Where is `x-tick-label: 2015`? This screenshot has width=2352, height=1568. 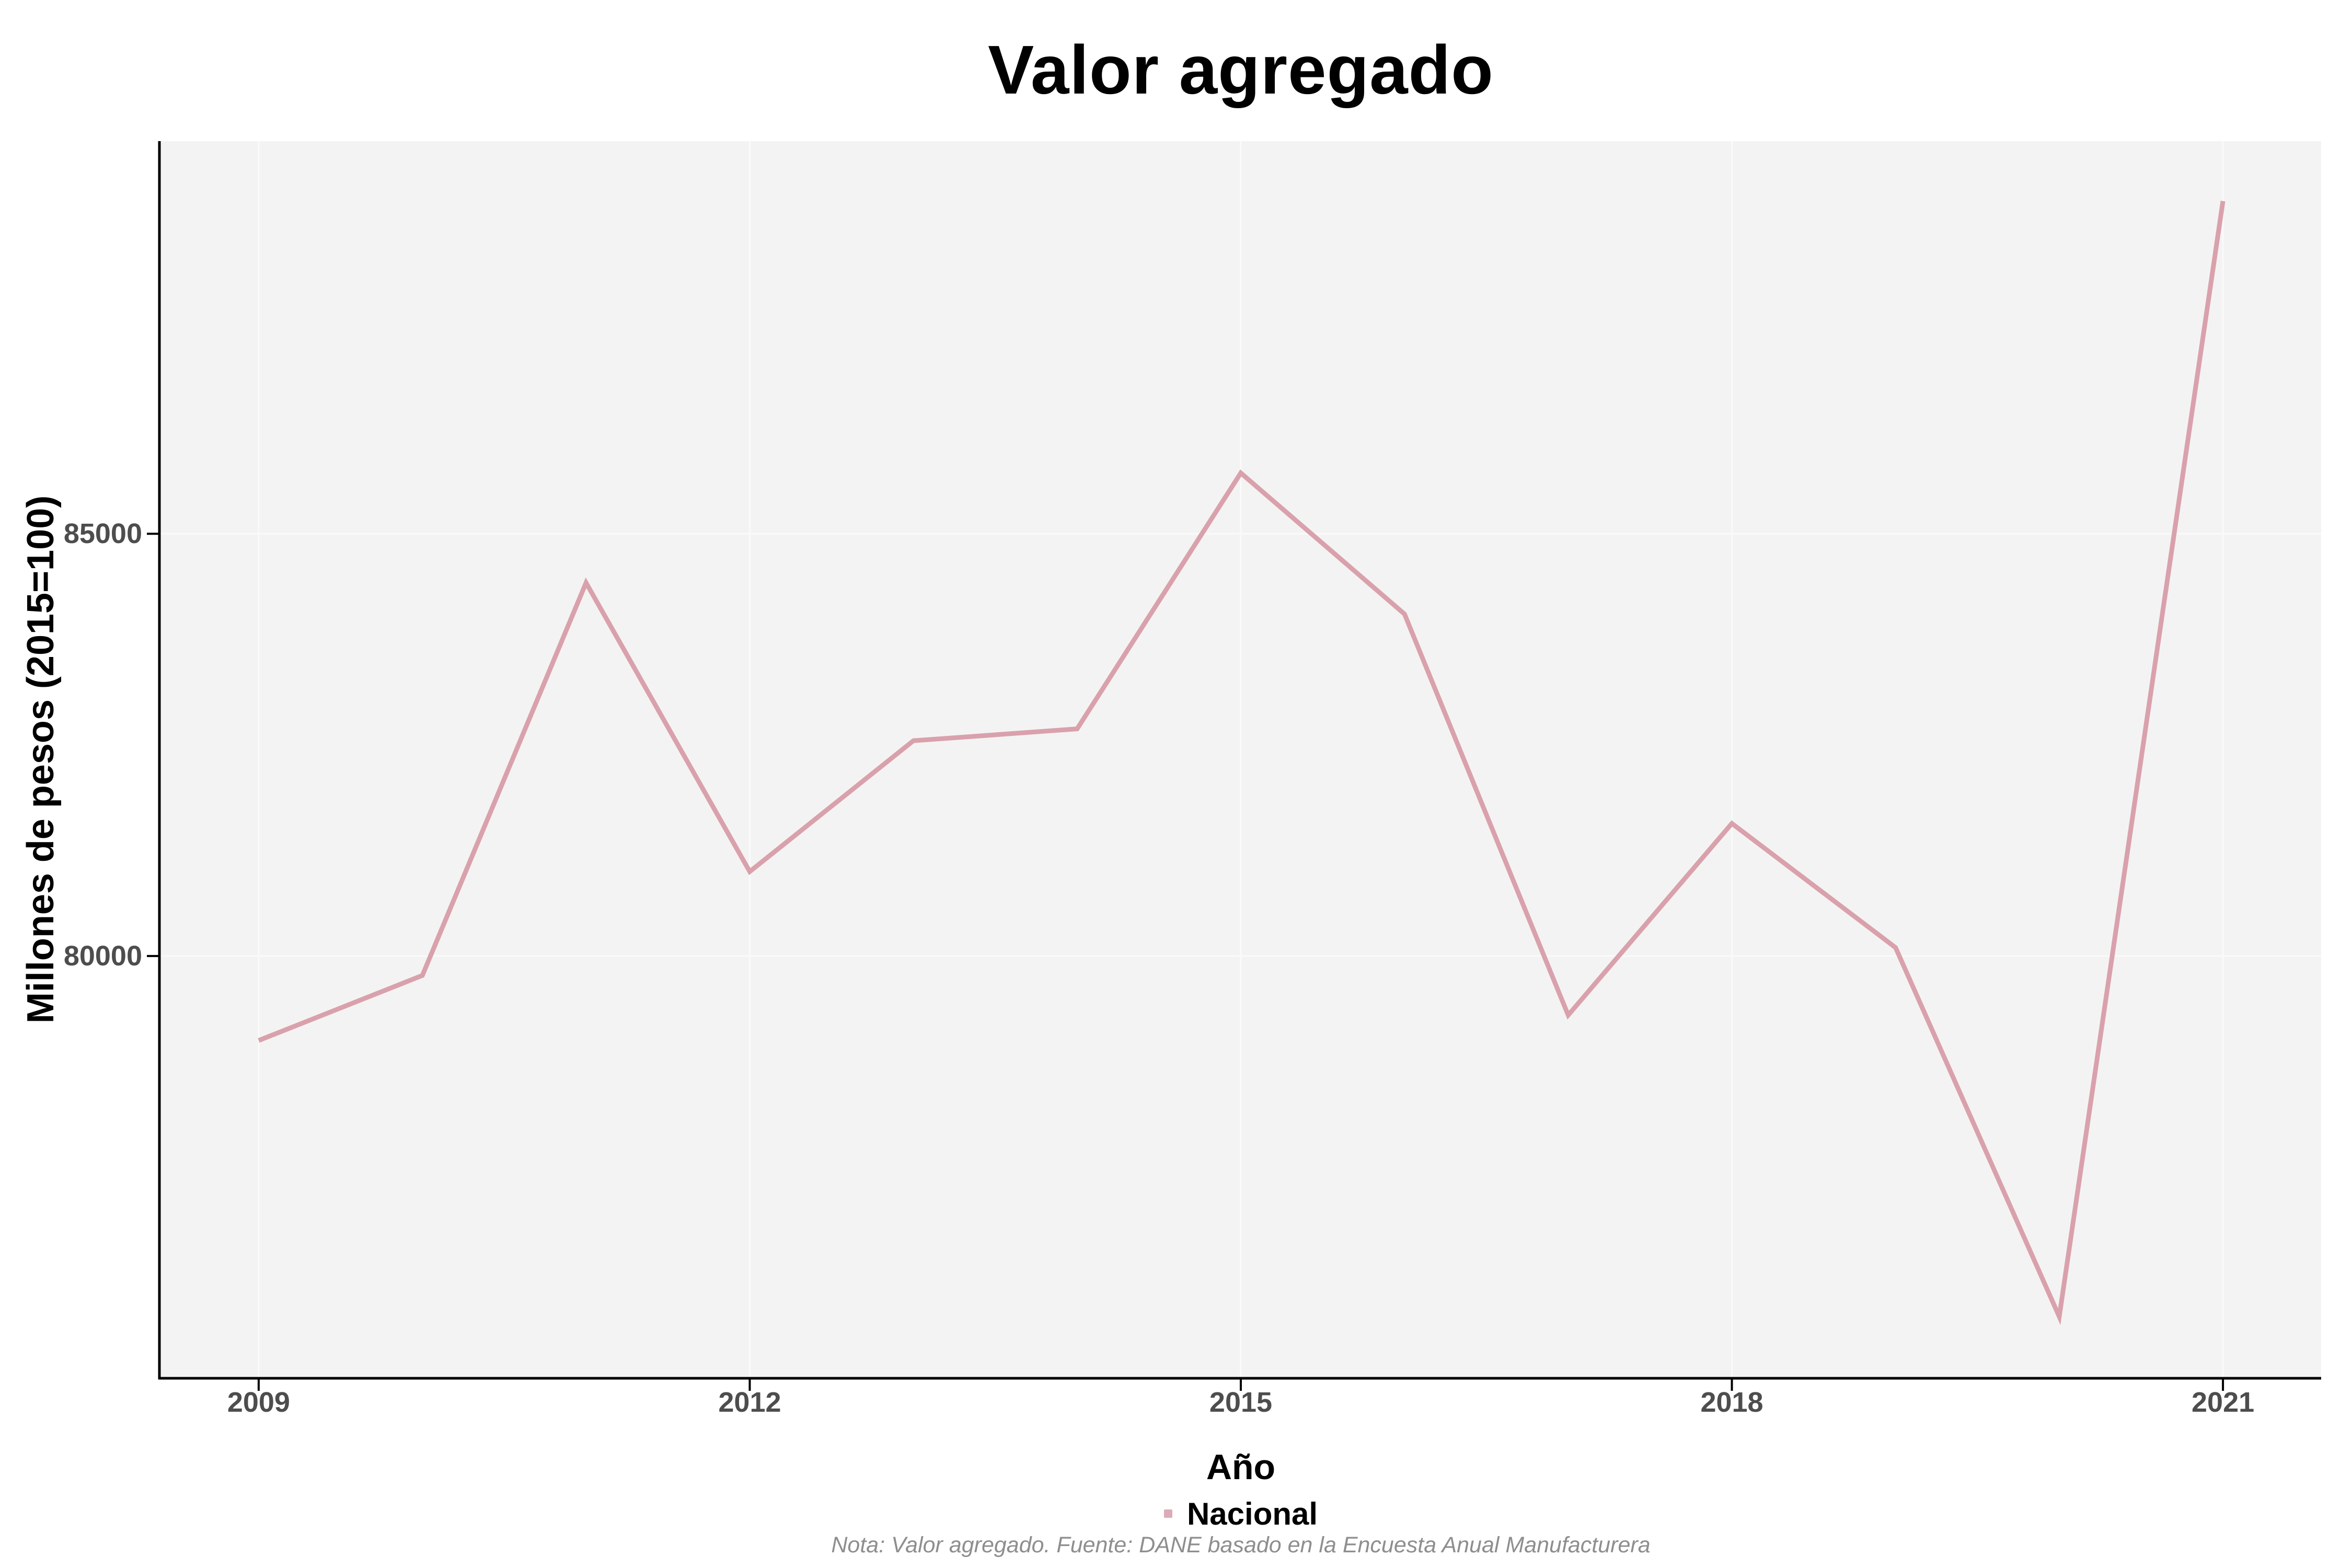 x-tick-label: 2015 is located at coordinates (1241, 1402).